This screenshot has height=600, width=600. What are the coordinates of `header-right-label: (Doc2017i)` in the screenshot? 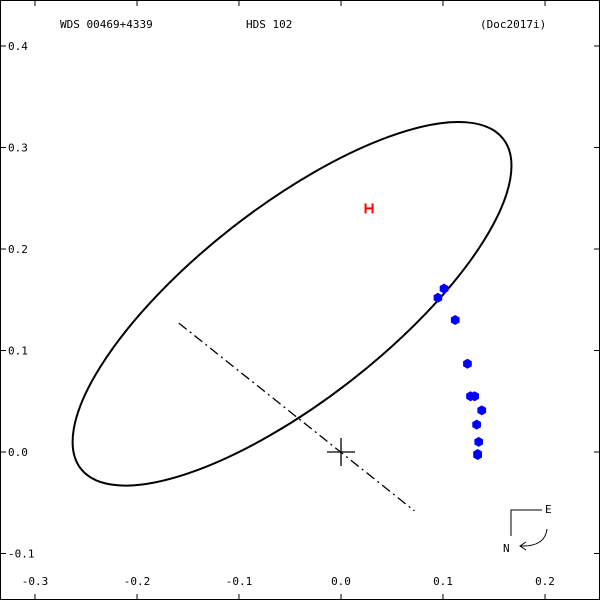 It's located at (513, 24).